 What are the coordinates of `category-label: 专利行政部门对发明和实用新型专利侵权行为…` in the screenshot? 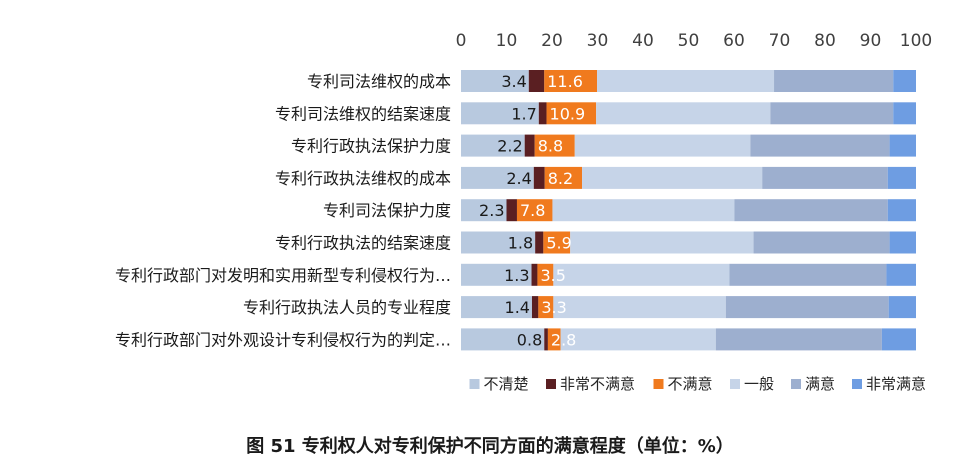 It's located at (283, 275).